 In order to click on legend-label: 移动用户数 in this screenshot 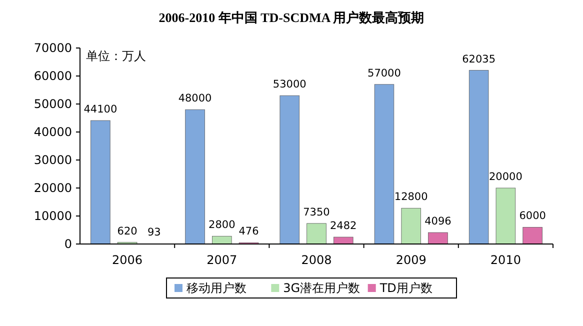, I will do `click(216, 288)`.